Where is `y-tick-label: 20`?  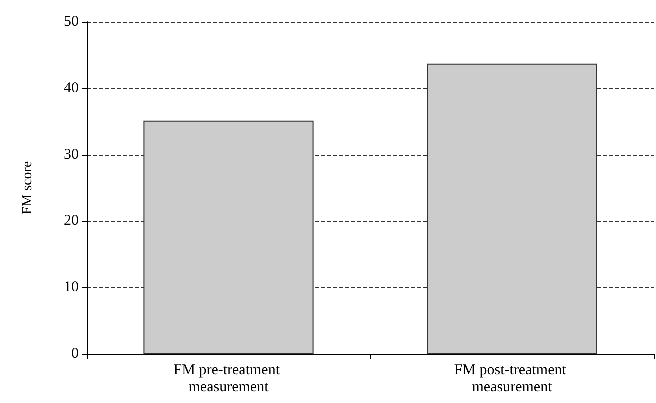 y-tick-label: 20 is located at coordinates (71, 221).